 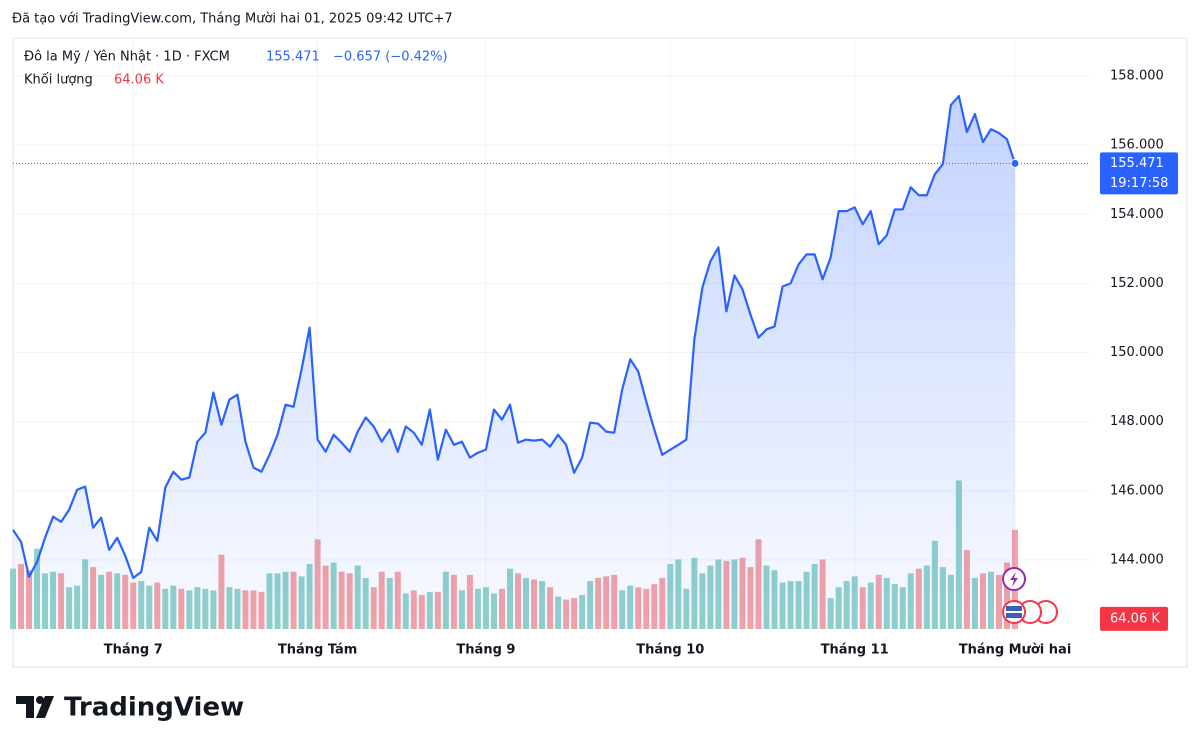 What do you see at coordinates (139, 80) in the screenshot?
I see `volume-value: 64.06 K` at bounding box center [139, 80].